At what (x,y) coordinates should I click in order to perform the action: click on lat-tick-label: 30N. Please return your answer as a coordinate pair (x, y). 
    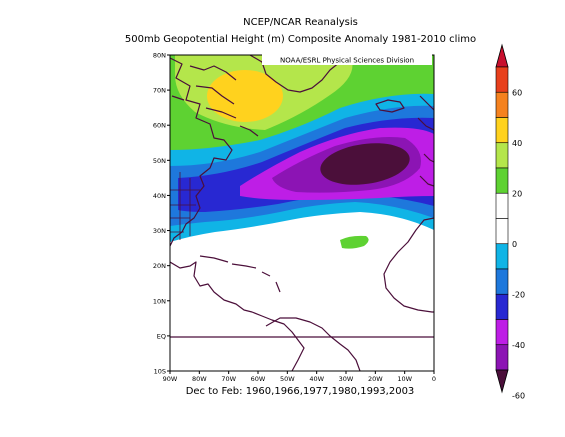
    Looking at the image, I should click on (159, 231).